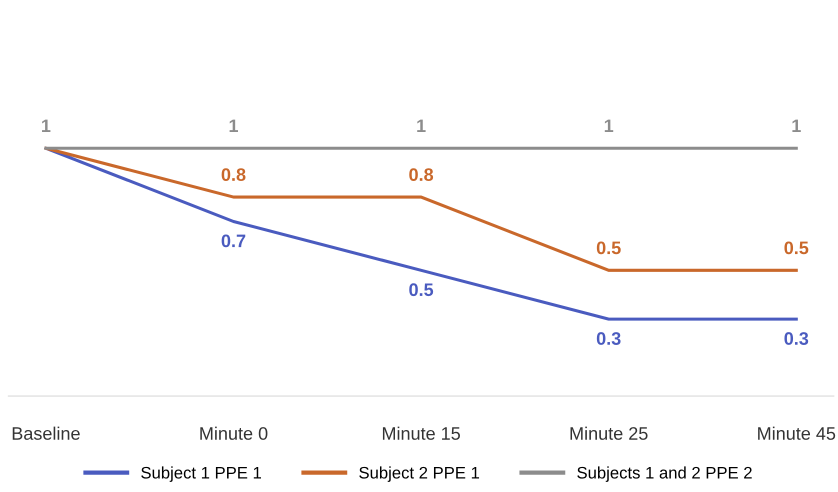  I want to click on legend-label: Subjects 1 and 2 PPE 2, so click(664, 474).